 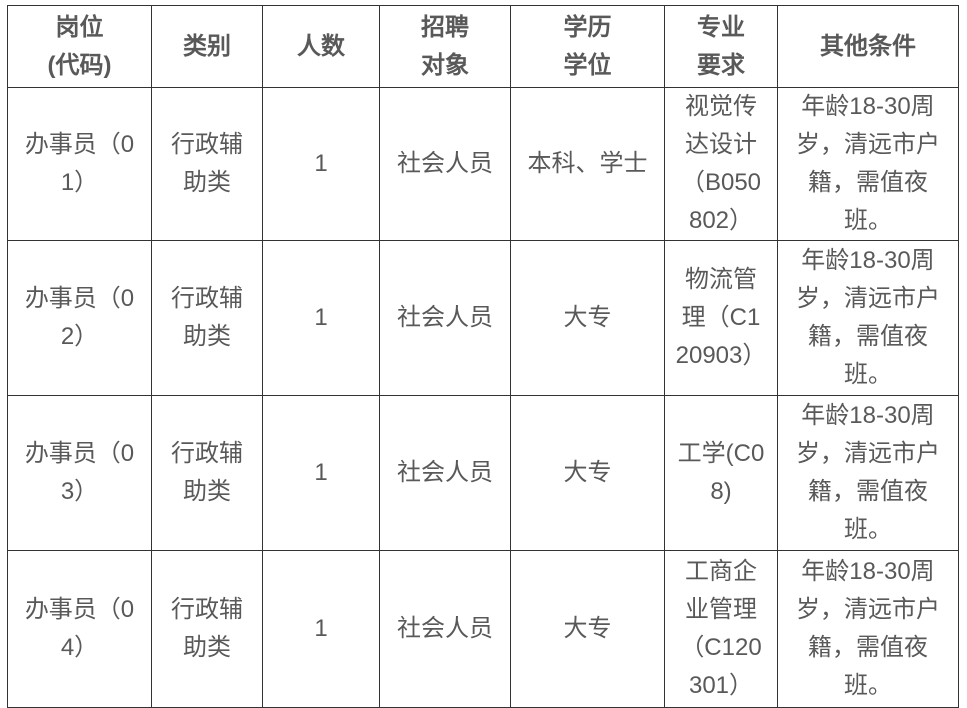 I want to click on cell-position: 办事员（03）, so click(x=79, y=473).